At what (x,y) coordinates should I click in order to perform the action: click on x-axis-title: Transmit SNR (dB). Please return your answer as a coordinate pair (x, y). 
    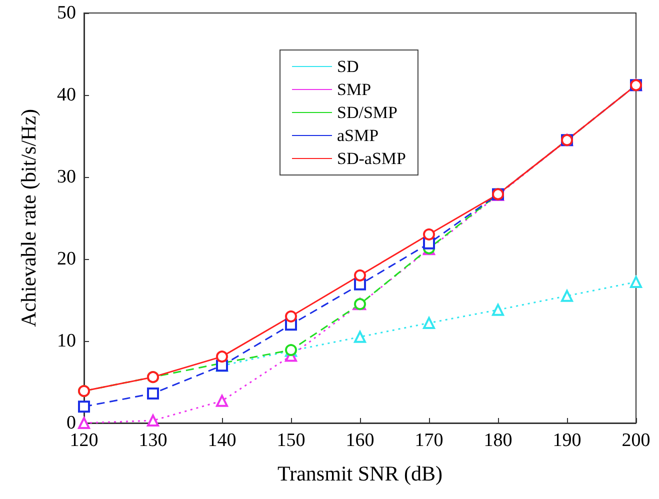
    Looking at the image, I should click on (360, 474).